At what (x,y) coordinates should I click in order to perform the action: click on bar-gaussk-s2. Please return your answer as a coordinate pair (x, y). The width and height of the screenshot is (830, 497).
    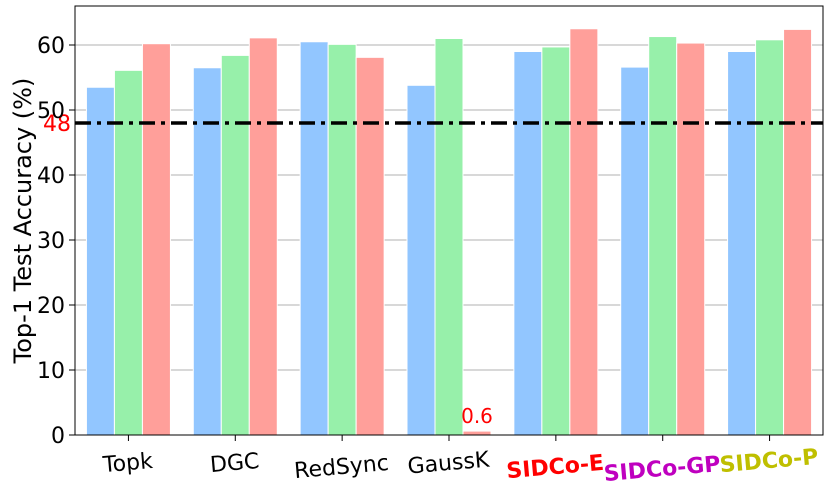
    Looking at the image, I should click on (449, 237).